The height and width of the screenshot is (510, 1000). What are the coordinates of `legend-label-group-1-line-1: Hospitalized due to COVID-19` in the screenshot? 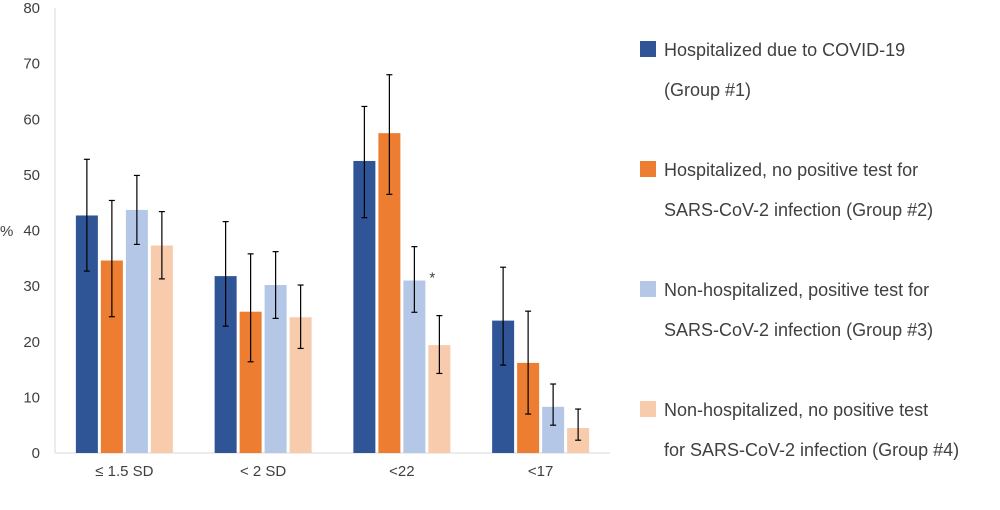 It's located at (785, 50).